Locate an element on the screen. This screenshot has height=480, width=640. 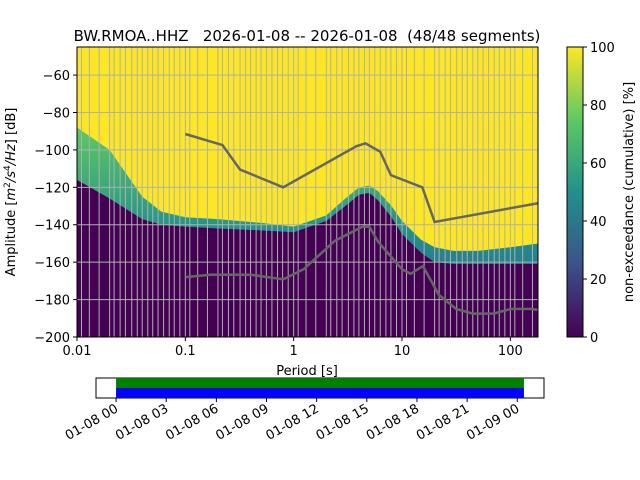
y-tick-label: −120 is located at coordinates (52, 188).